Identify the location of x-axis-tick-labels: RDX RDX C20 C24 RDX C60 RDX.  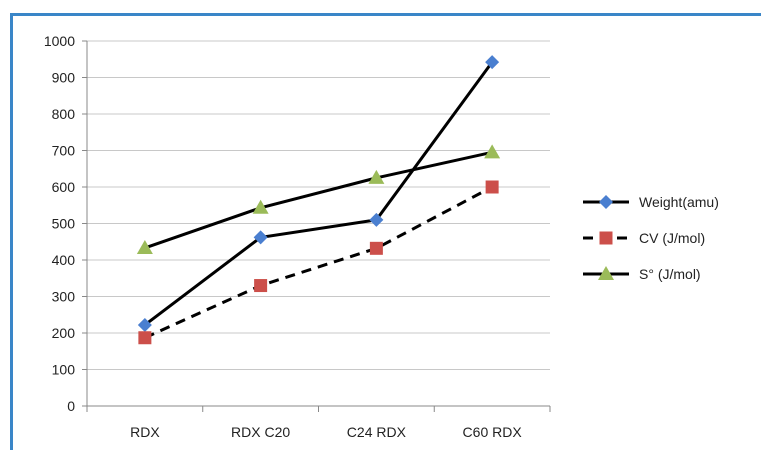
(326, 432).